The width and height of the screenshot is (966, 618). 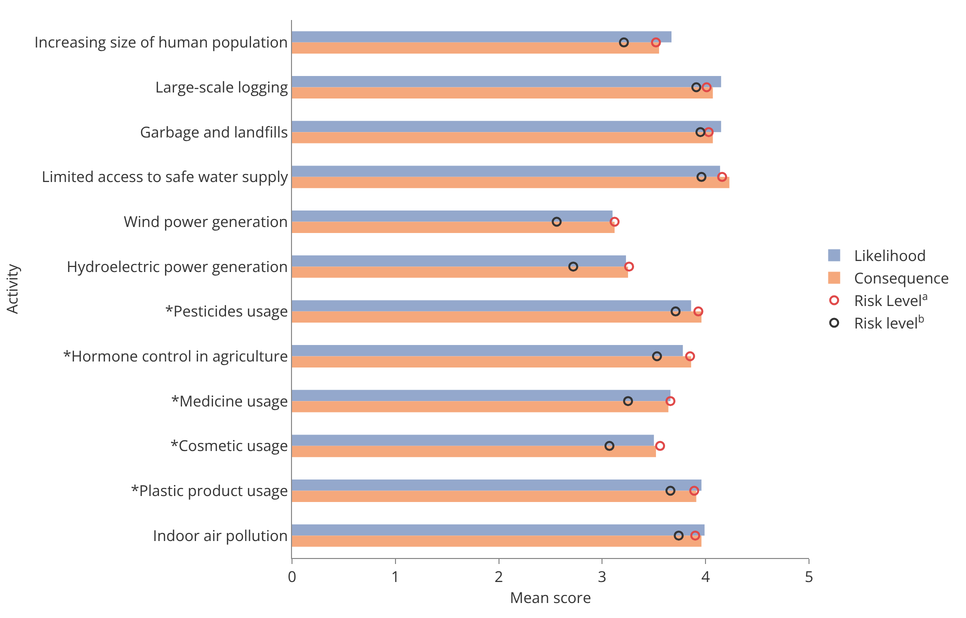 What do you see at coordinates (214, 132) in the screenshot?
I see `y-tick-label: Garbage and landfills` at bounding box center [214, 132].